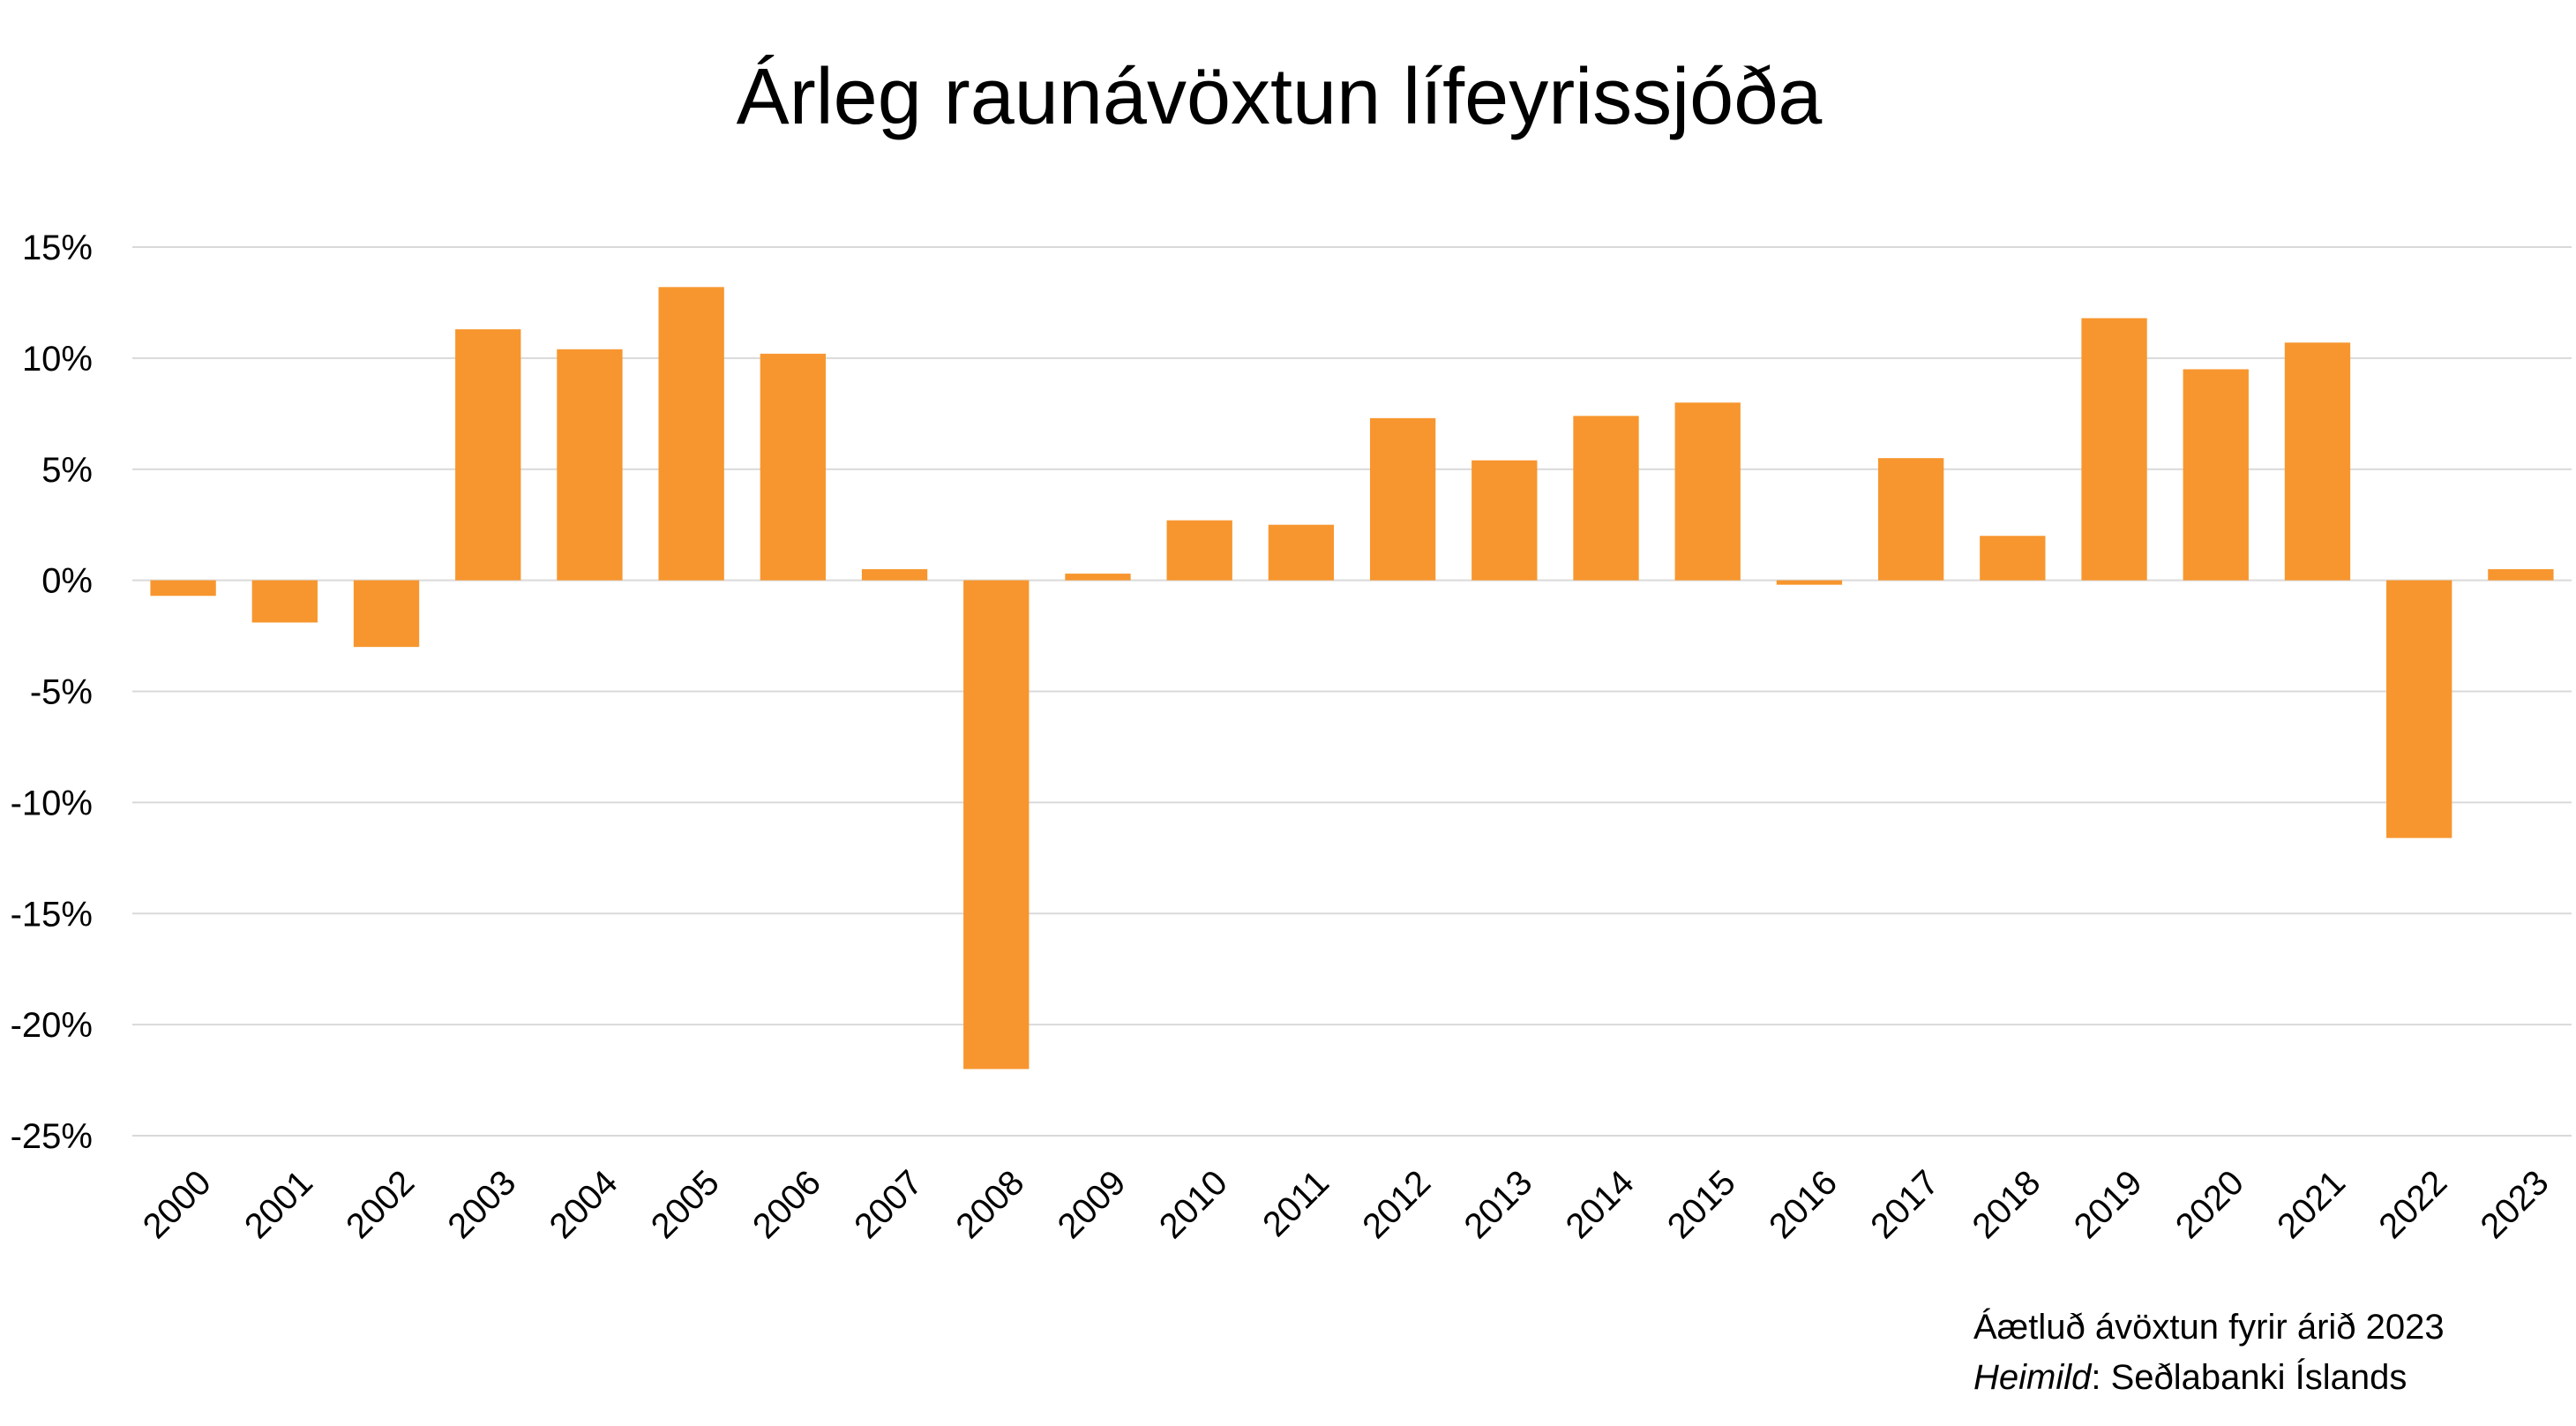  Describe the element at coordinates (1093, 1204) in the screenshot. I see `x-tick-label: 2009` at that location.